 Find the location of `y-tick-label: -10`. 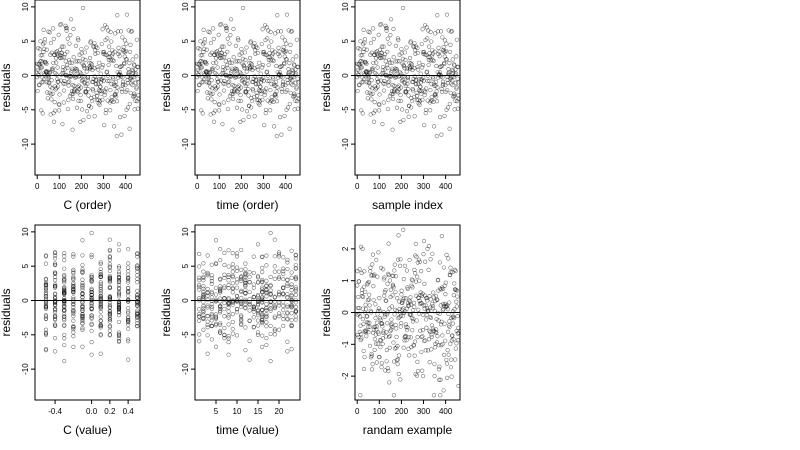

y-tick-label: -10 is located at coordinates (185, 369).